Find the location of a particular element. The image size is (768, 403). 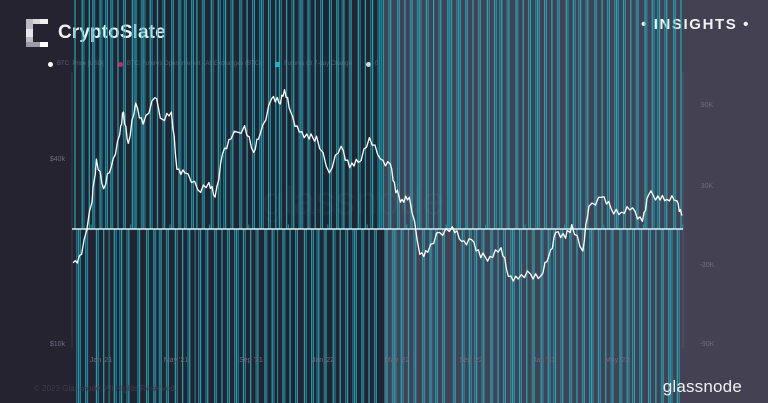

y-axis-left: $40k $10k is located at coordinates (58, 252).